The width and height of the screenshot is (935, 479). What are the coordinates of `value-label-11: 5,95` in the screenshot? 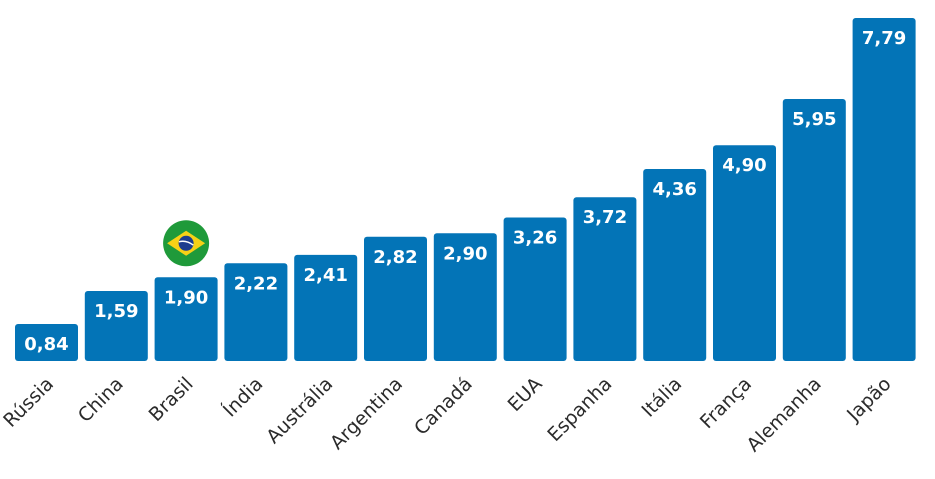 It's located at (814, 119).